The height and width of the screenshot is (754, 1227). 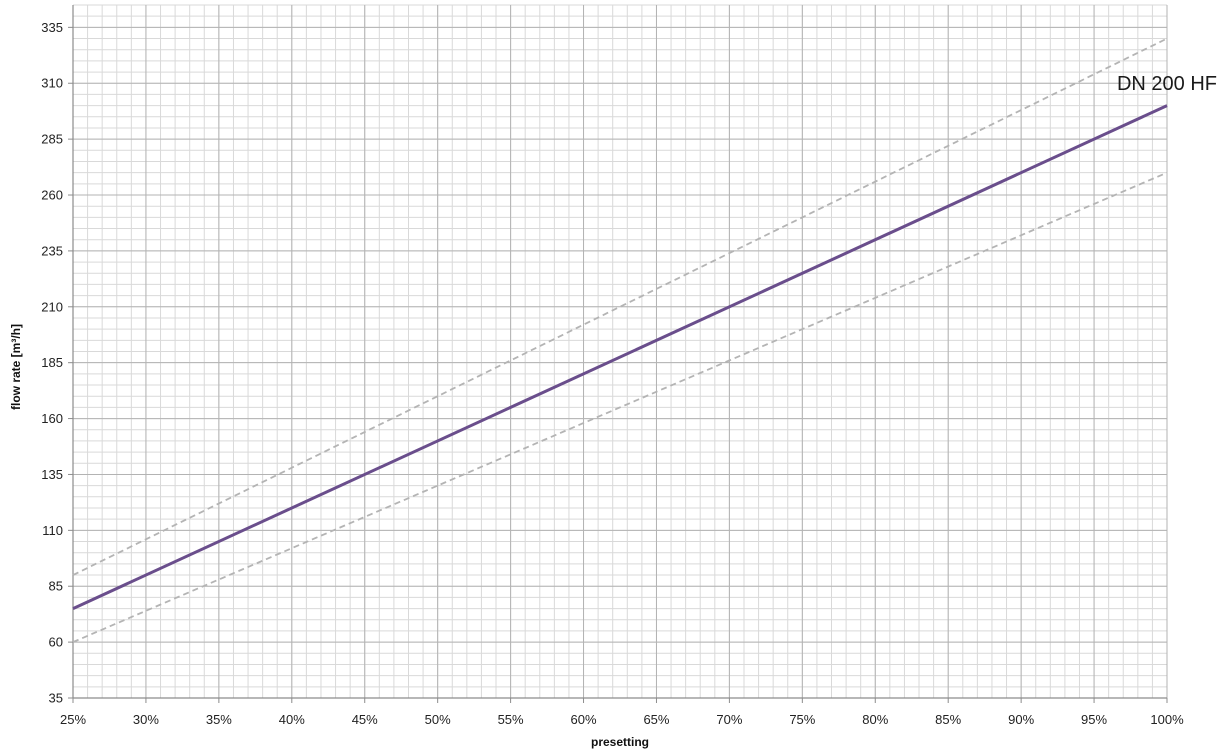 What do you see at coordinates (52, 139) in the screenshot?
I see `y-tick-label: 285` at bounding box center [52, 139].